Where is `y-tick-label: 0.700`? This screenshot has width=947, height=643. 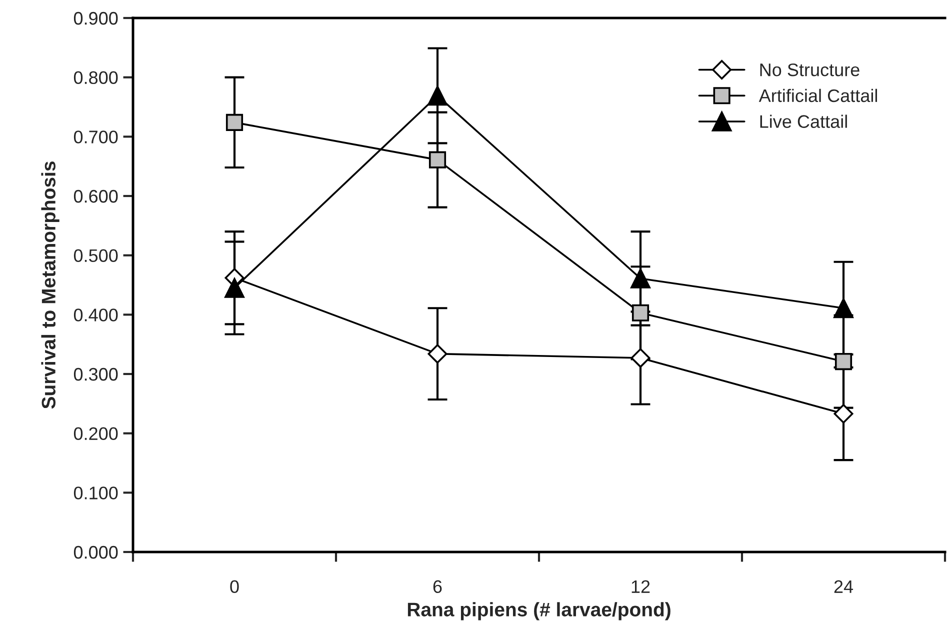 y-tick-label: 0.700 is located at coordinates (96, 137).